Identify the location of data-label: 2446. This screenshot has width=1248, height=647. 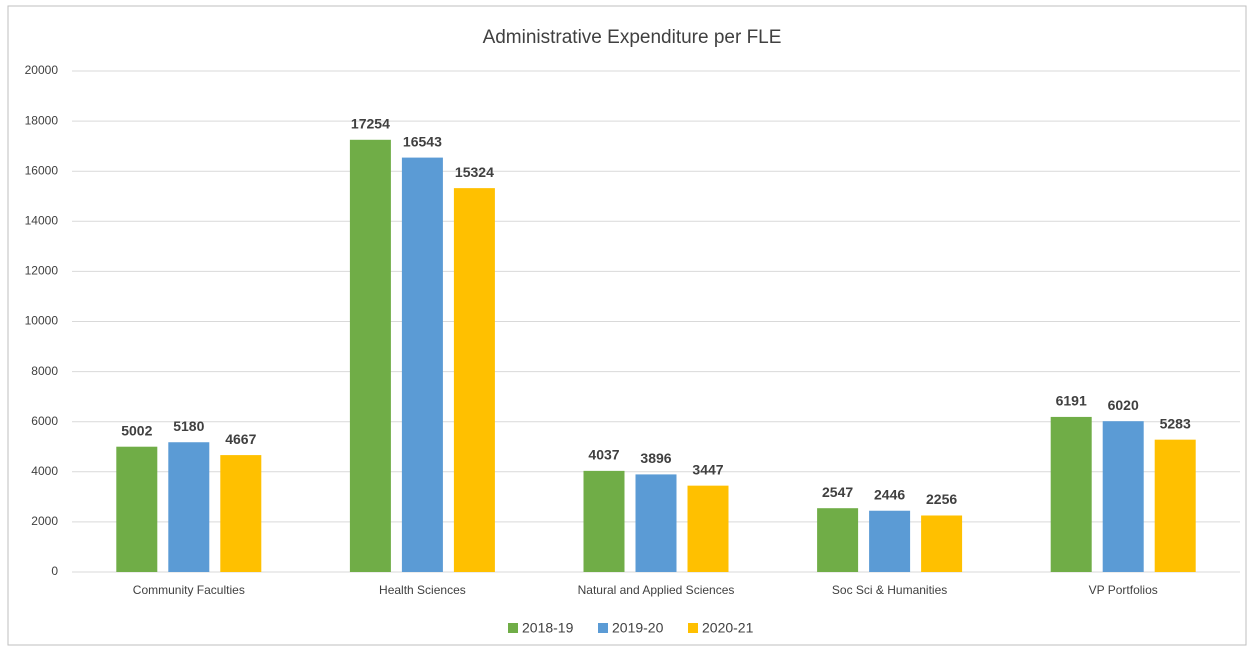
(889, 494).